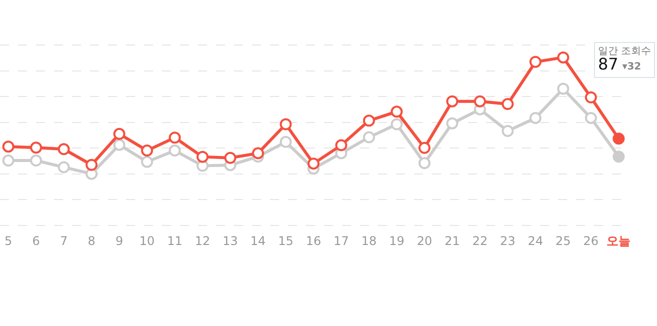 Image resolution: width=657 pixels, height=326 pixels. I want to click on x-tick-label: 22, so click(480, 241).